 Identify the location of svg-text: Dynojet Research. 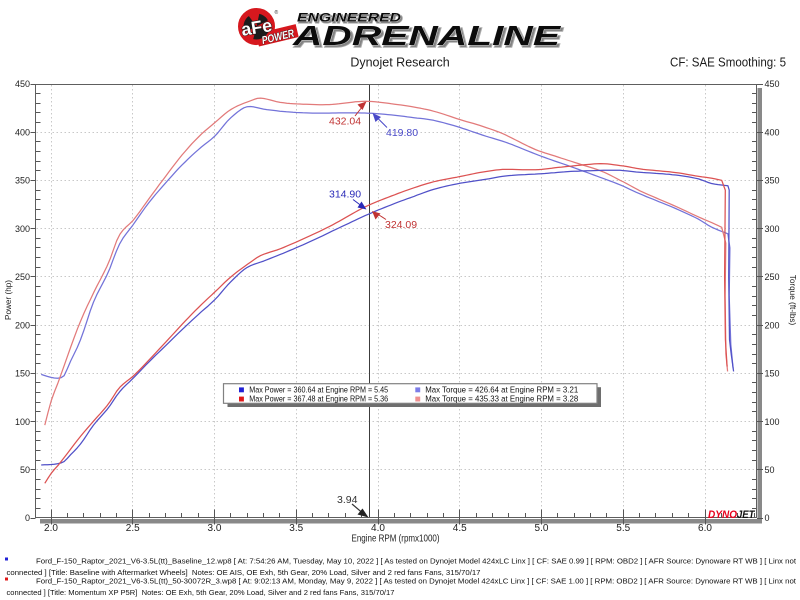
(399, 63).